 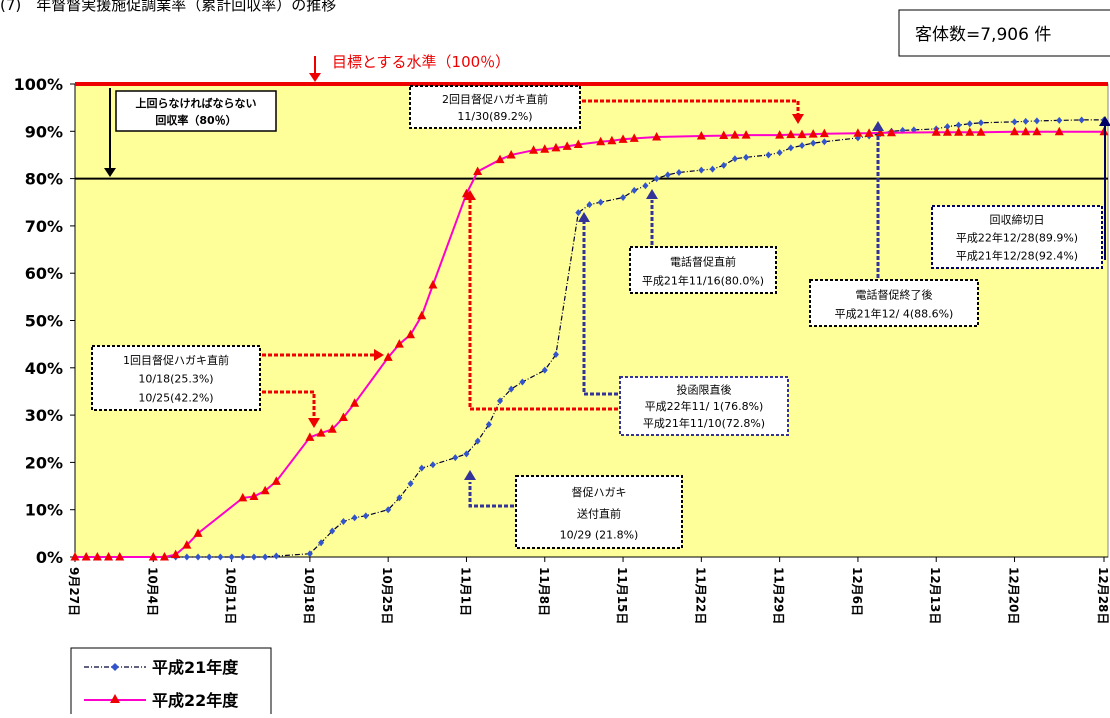 I want to click on hagaki2-connector, so click(x=691, y=107).